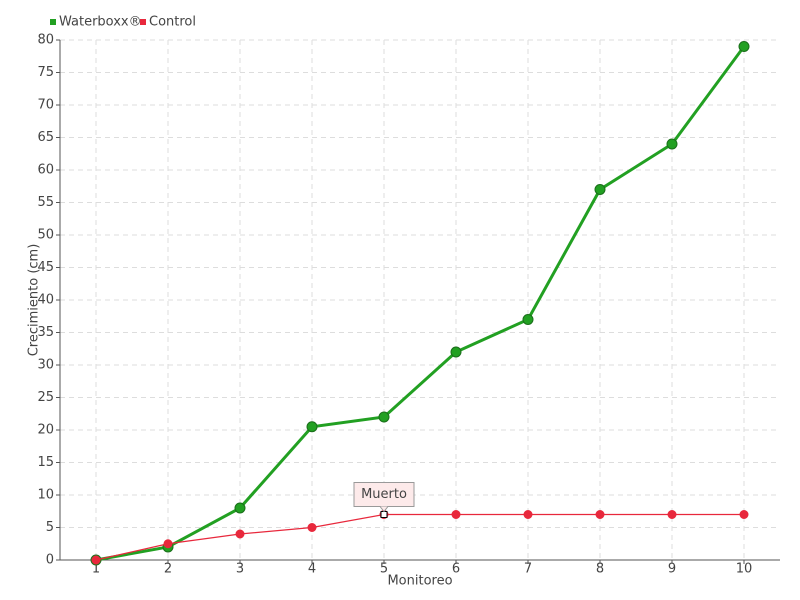 The width and height of the screenshot is (800, 600). What do you see at coordinates (45, 332) in the screenshot?
I see `y-tick-label: 35` at bounding box center [45, 332].